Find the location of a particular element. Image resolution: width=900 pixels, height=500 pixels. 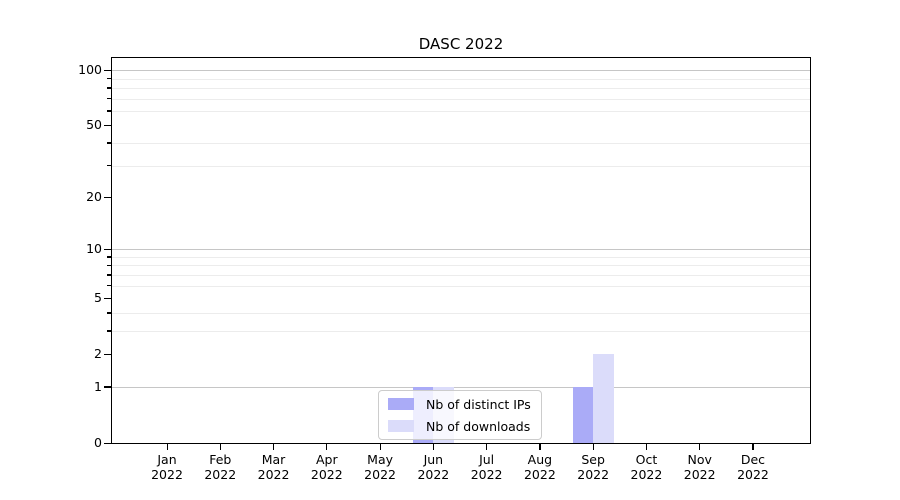

x-tick-label: Aug 2022 is located at coordinates (540, 467).